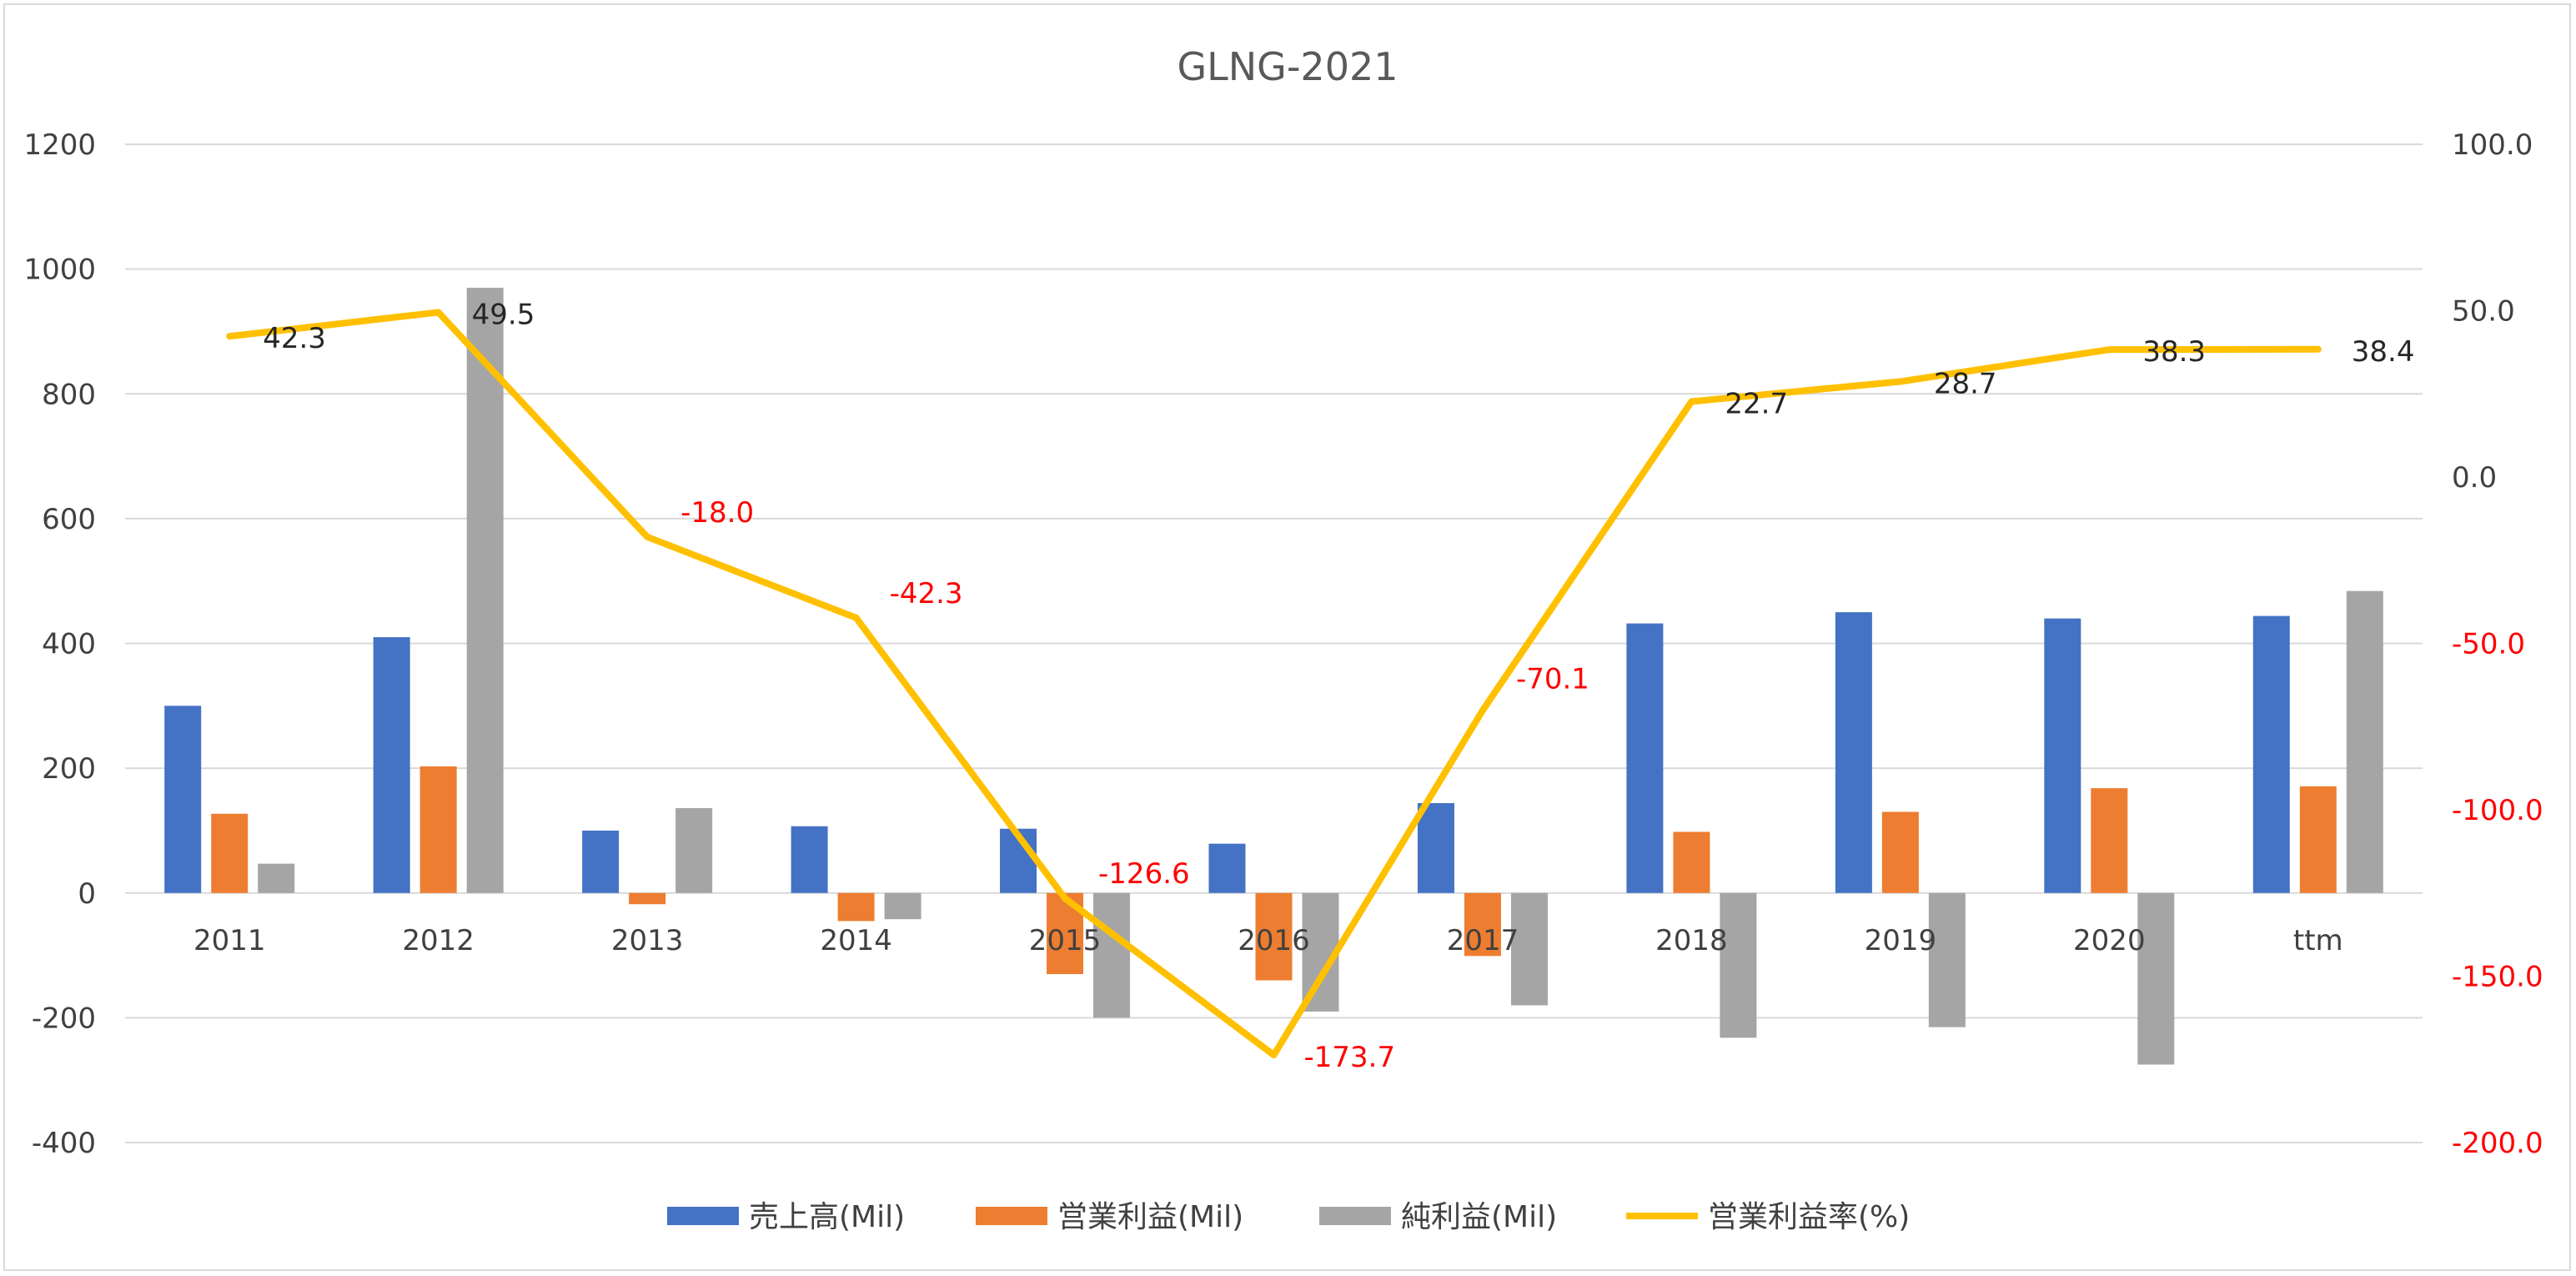 The width and height of the screenshot is (2576, 1276). Describe the element at coordinates (69, 644) in the screenshot. I see `y-tick-label: 400` at that location.